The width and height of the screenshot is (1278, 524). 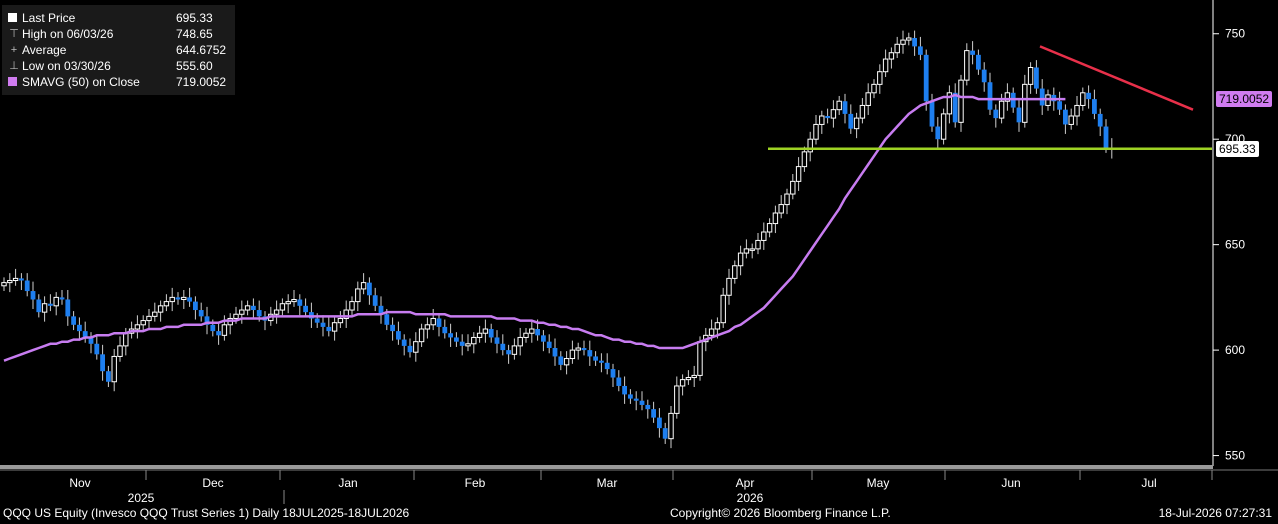 What do you see at coordinates (607, 483) in the screenshot?
I see `month-label: Mar` at bounding box center [607, 483].